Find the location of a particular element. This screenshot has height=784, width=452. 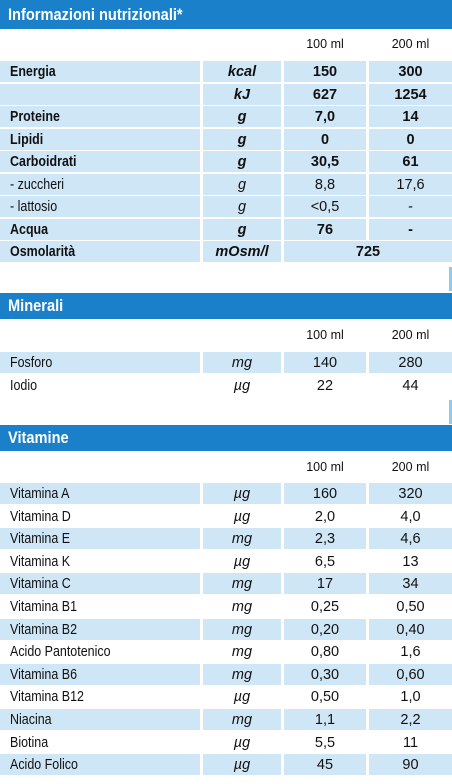

nutrient-name: Acqua is located at coordinates (32, 230).